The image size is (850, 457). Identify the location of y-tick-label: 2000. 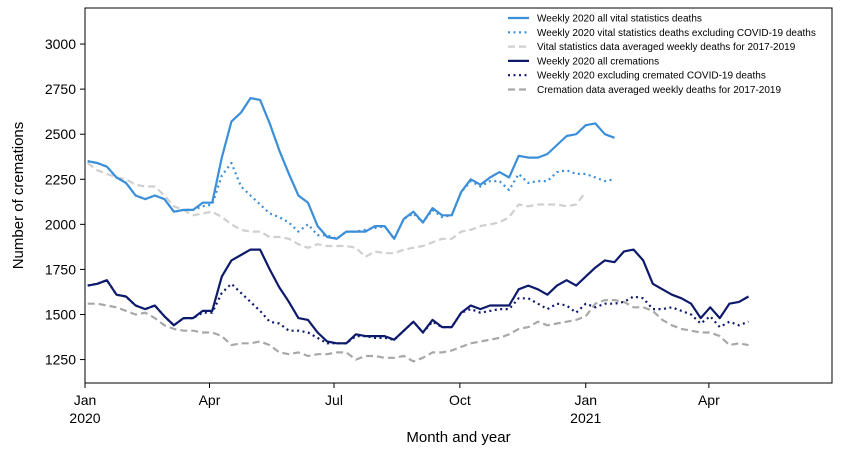
(60, 224).